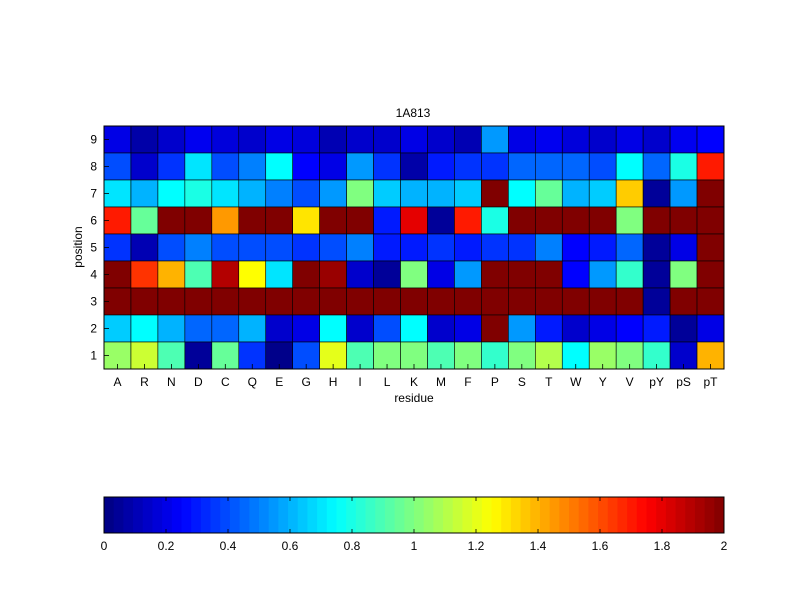 This screenshot has height=600, width=800. Describe the element at coordinates (414, 382) in the screenshot. I see `x-tick-label: K` at that location.